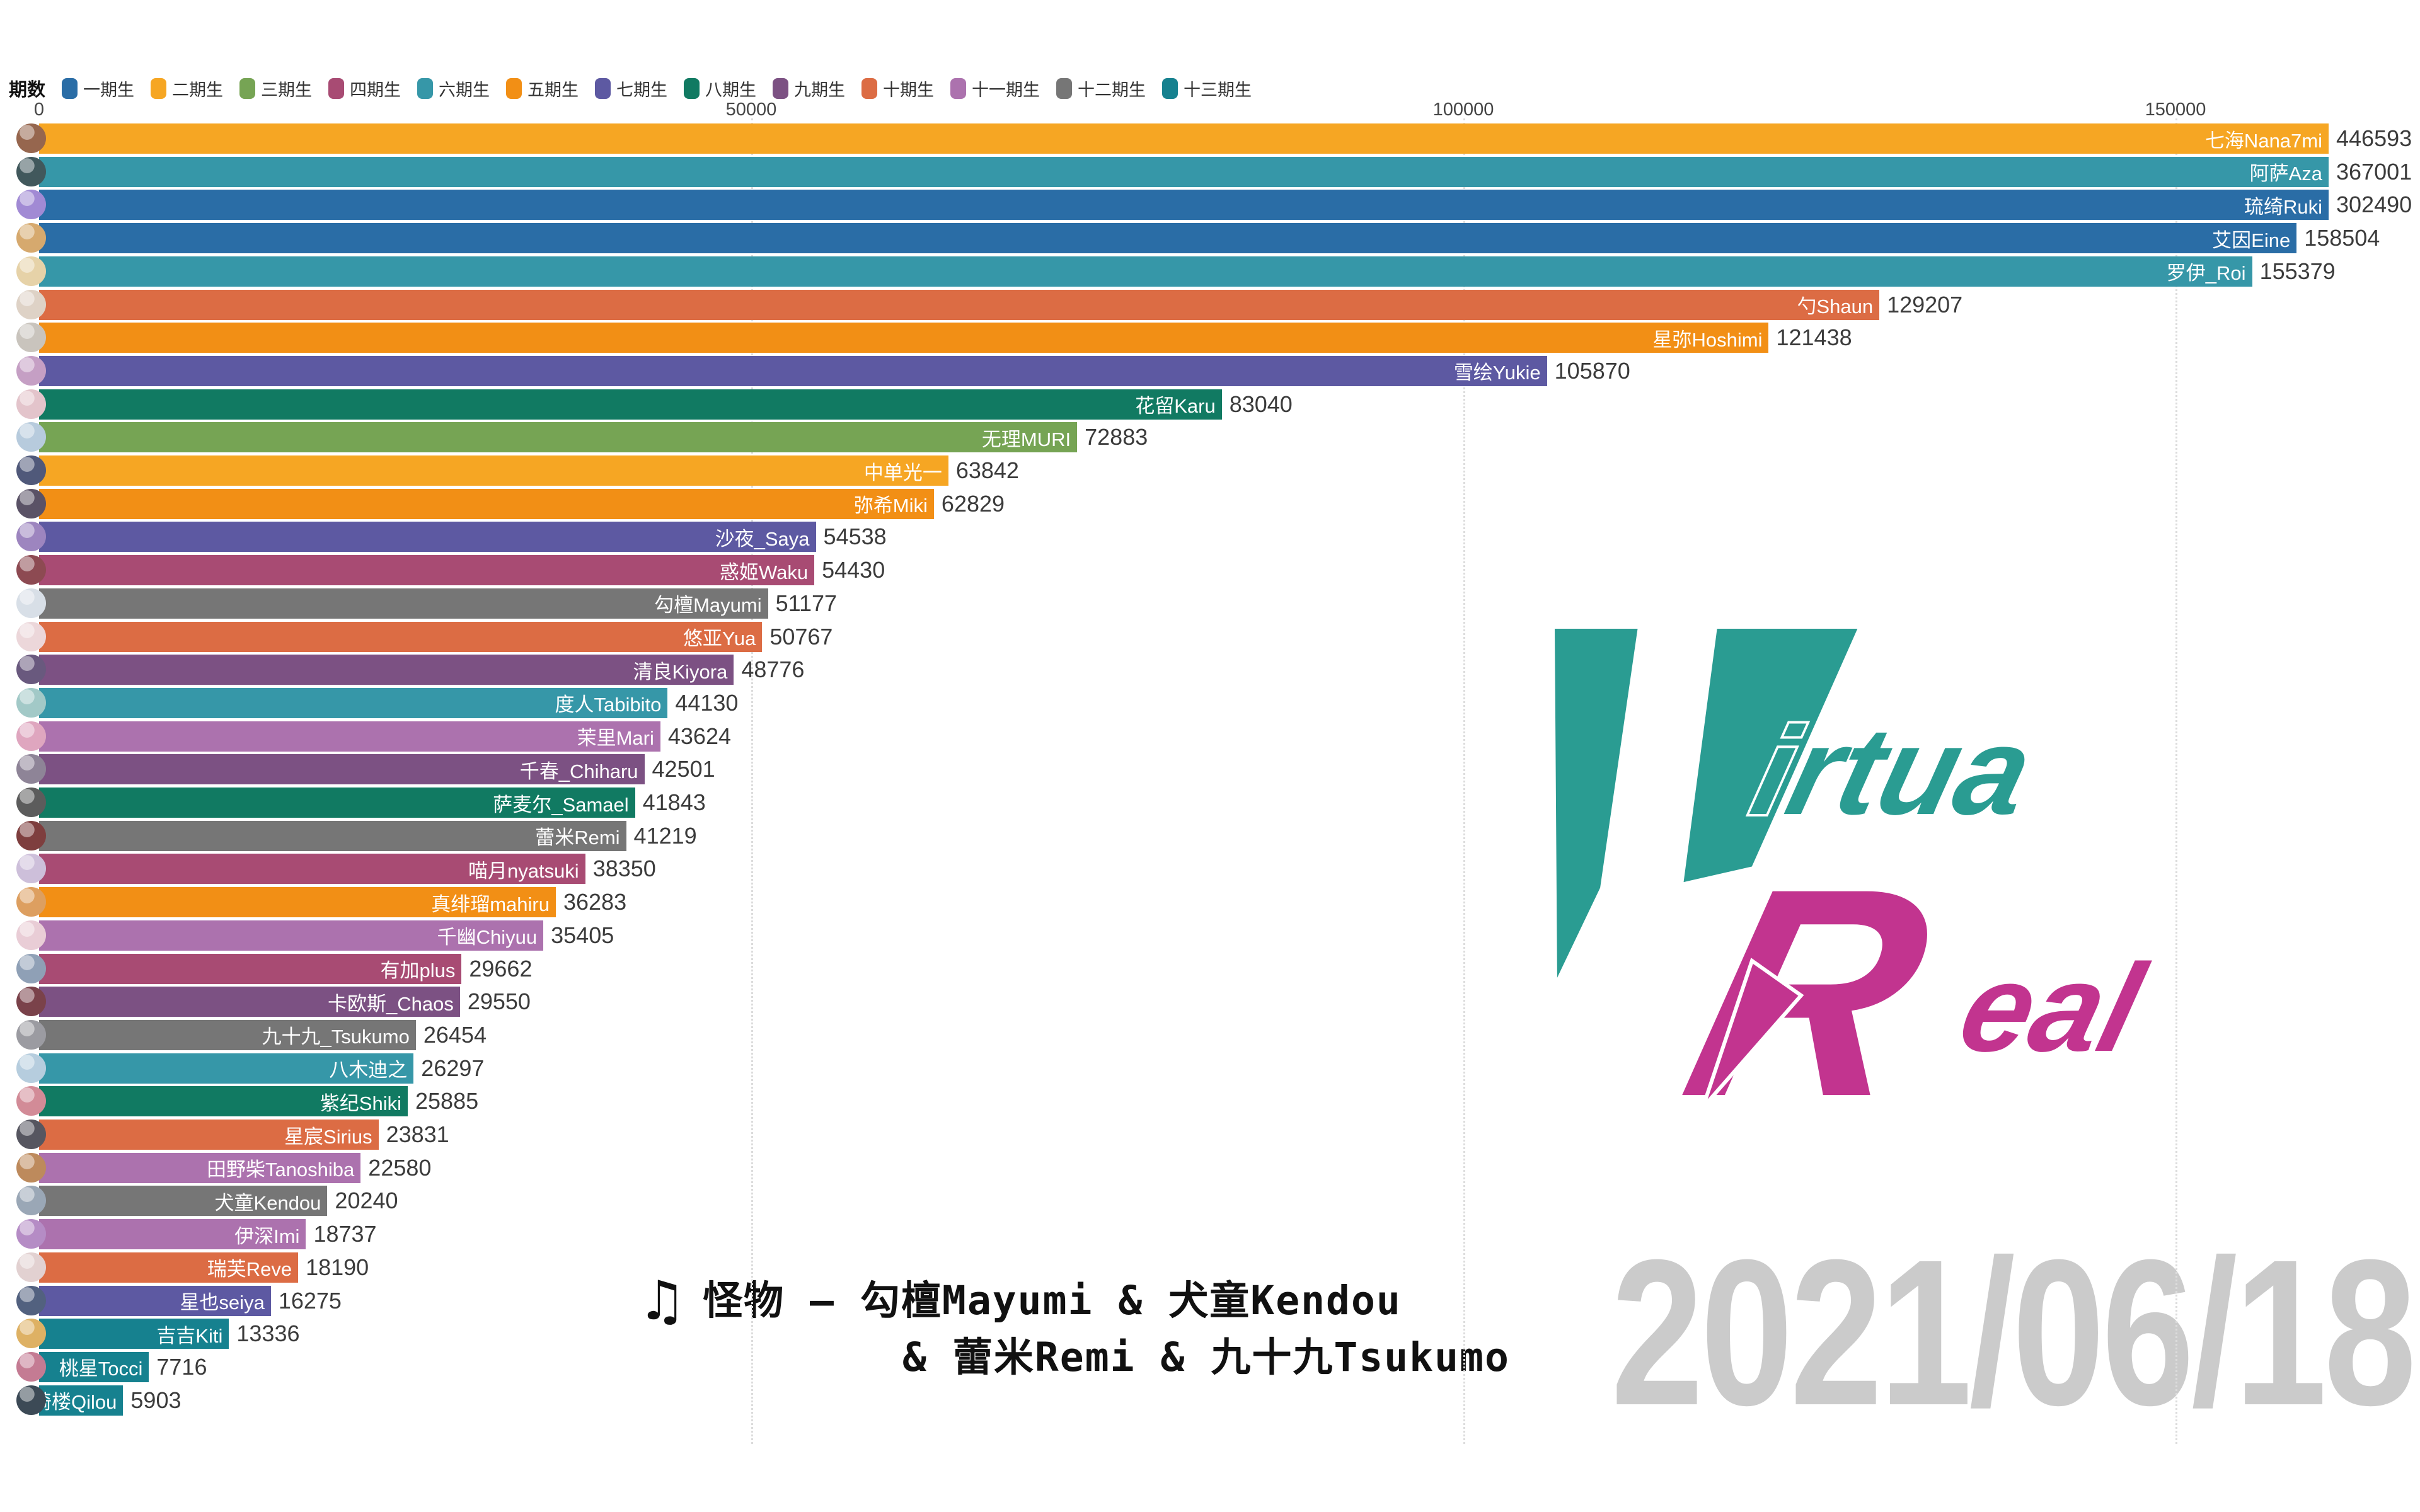 This screenshot has width=2420, height=1512. I want to click on bar-value-label: 446593, so click(2374, 138).